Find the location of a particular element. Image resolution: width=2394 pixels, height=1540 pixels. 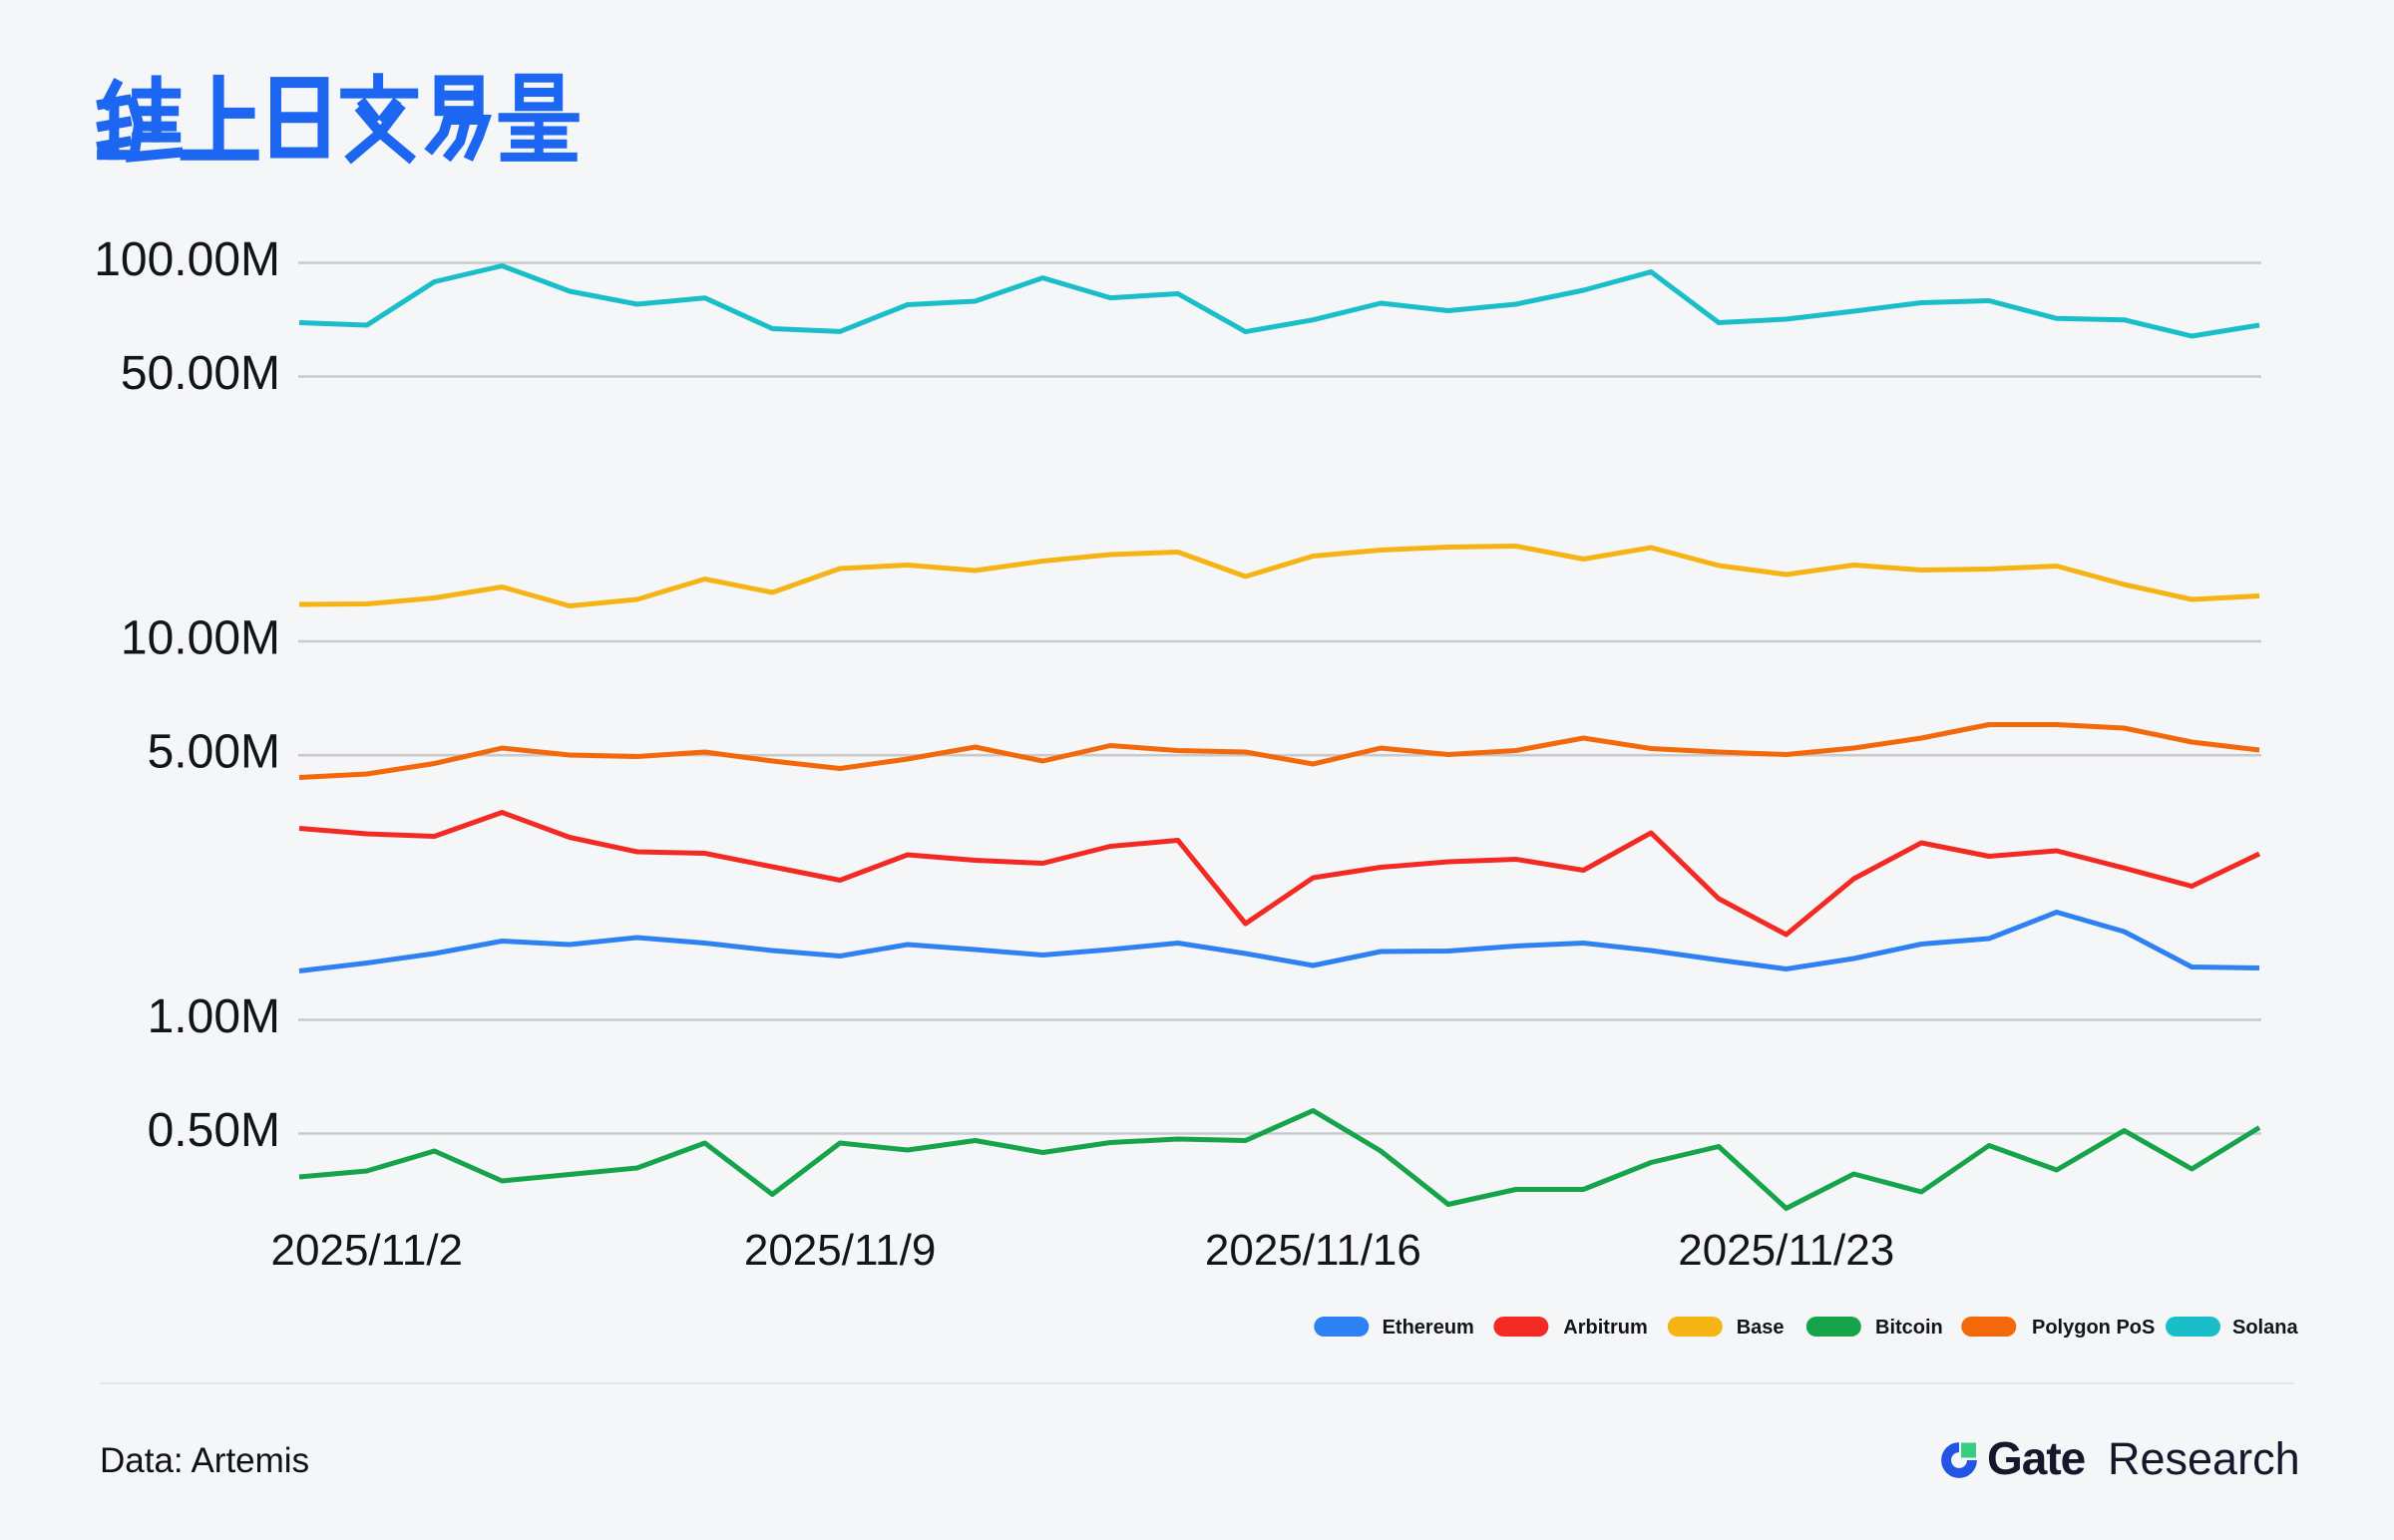

svg-text: 50.00M is located at coordinates (200, 373).